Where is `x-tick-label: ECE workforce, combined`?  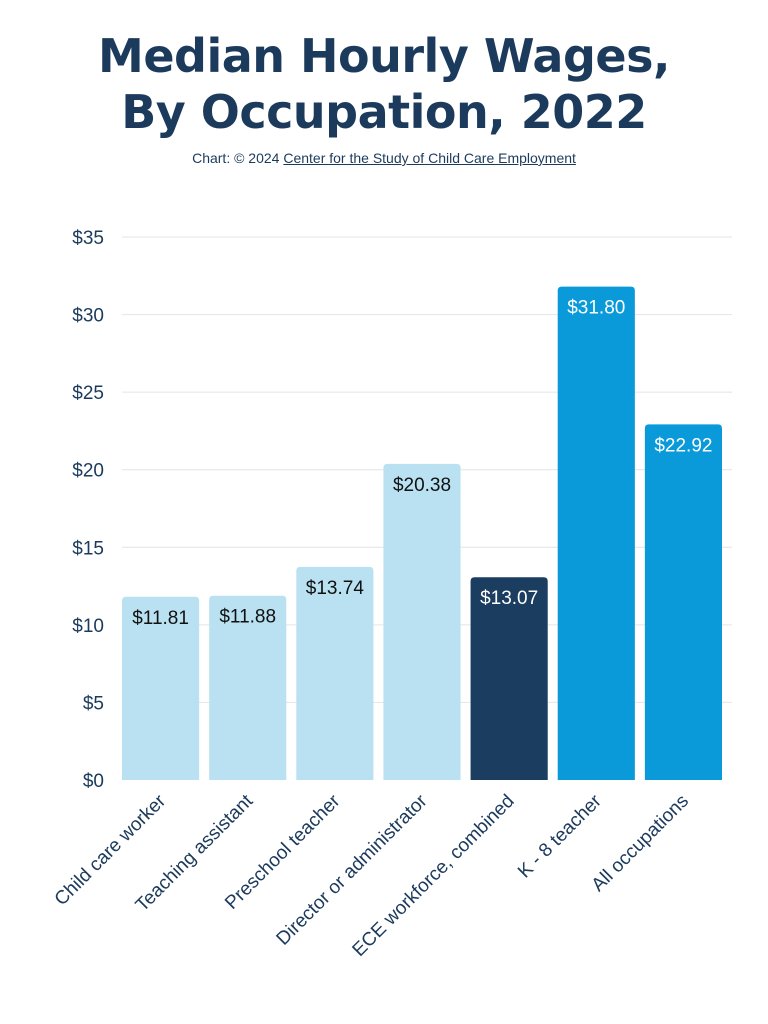
x-tick-label: ECE workforce, combined is located at coordinates (434, 876).